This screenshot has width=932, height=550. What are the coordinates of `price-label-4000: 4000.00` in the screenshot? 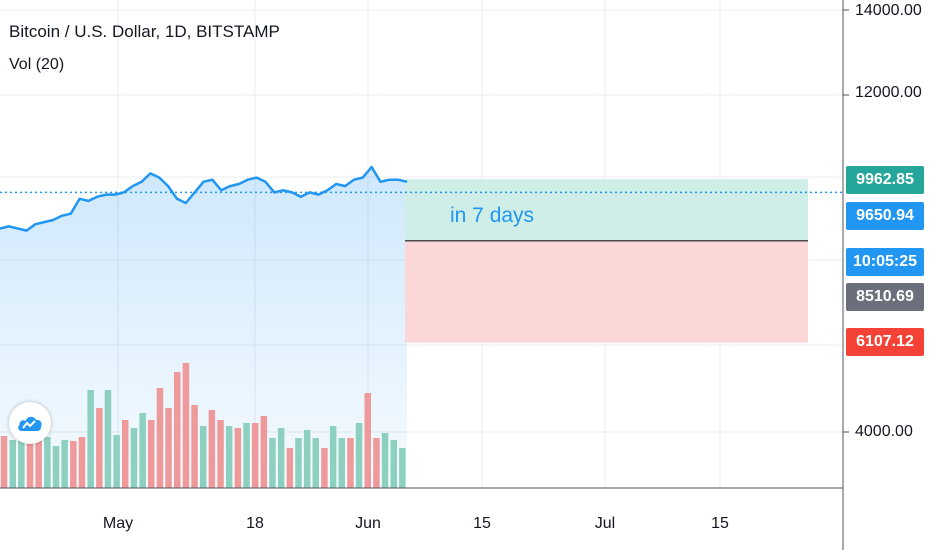 It's located at (884, 431).